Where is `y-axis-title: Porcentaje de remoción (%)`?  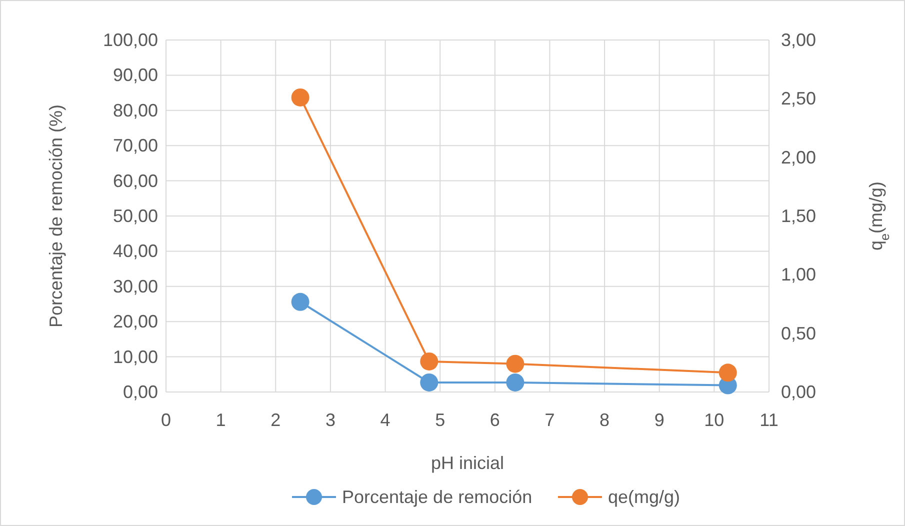
y-axis-title: Porcentaje de remoción (%) is located at coordinates (56, 216).